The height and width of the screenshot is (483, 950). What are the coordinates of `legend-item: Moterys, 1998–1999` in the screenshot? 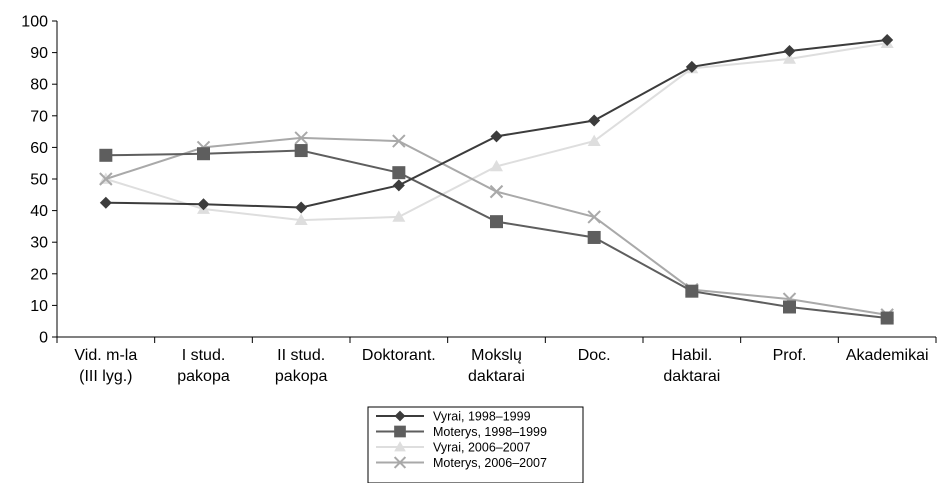 It's located at (461, 432).